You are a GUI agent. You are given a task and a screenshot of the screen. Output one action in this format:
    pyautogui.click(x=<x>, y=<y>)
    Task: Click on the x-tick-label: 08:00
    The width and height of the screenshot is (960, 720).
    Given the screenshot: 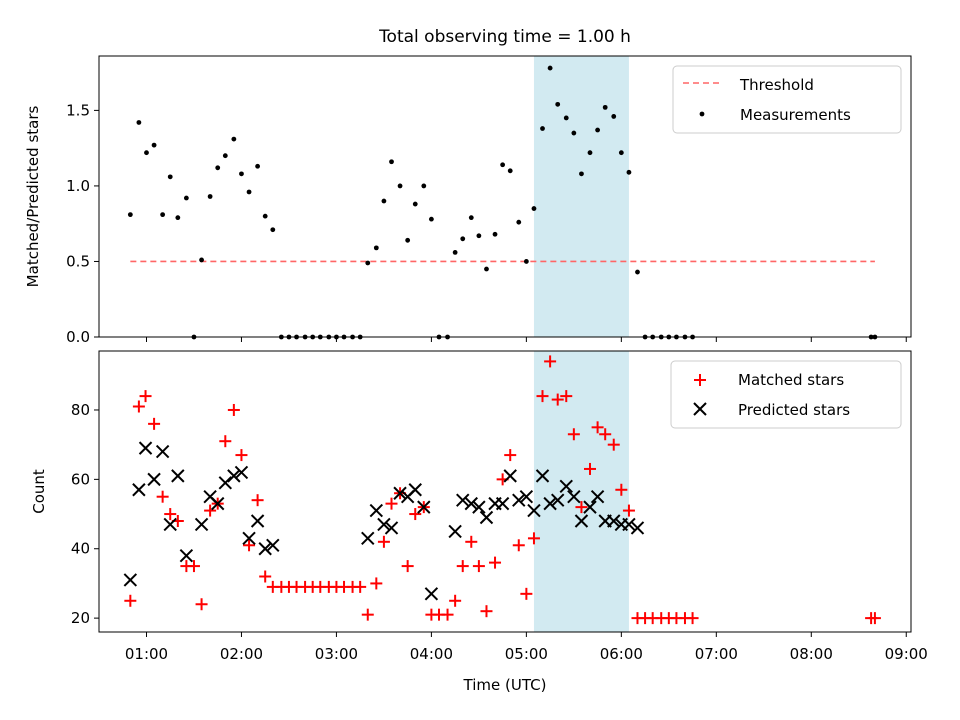 What is the action you would take?
    pyautogui.click(x=811, y=654)
    